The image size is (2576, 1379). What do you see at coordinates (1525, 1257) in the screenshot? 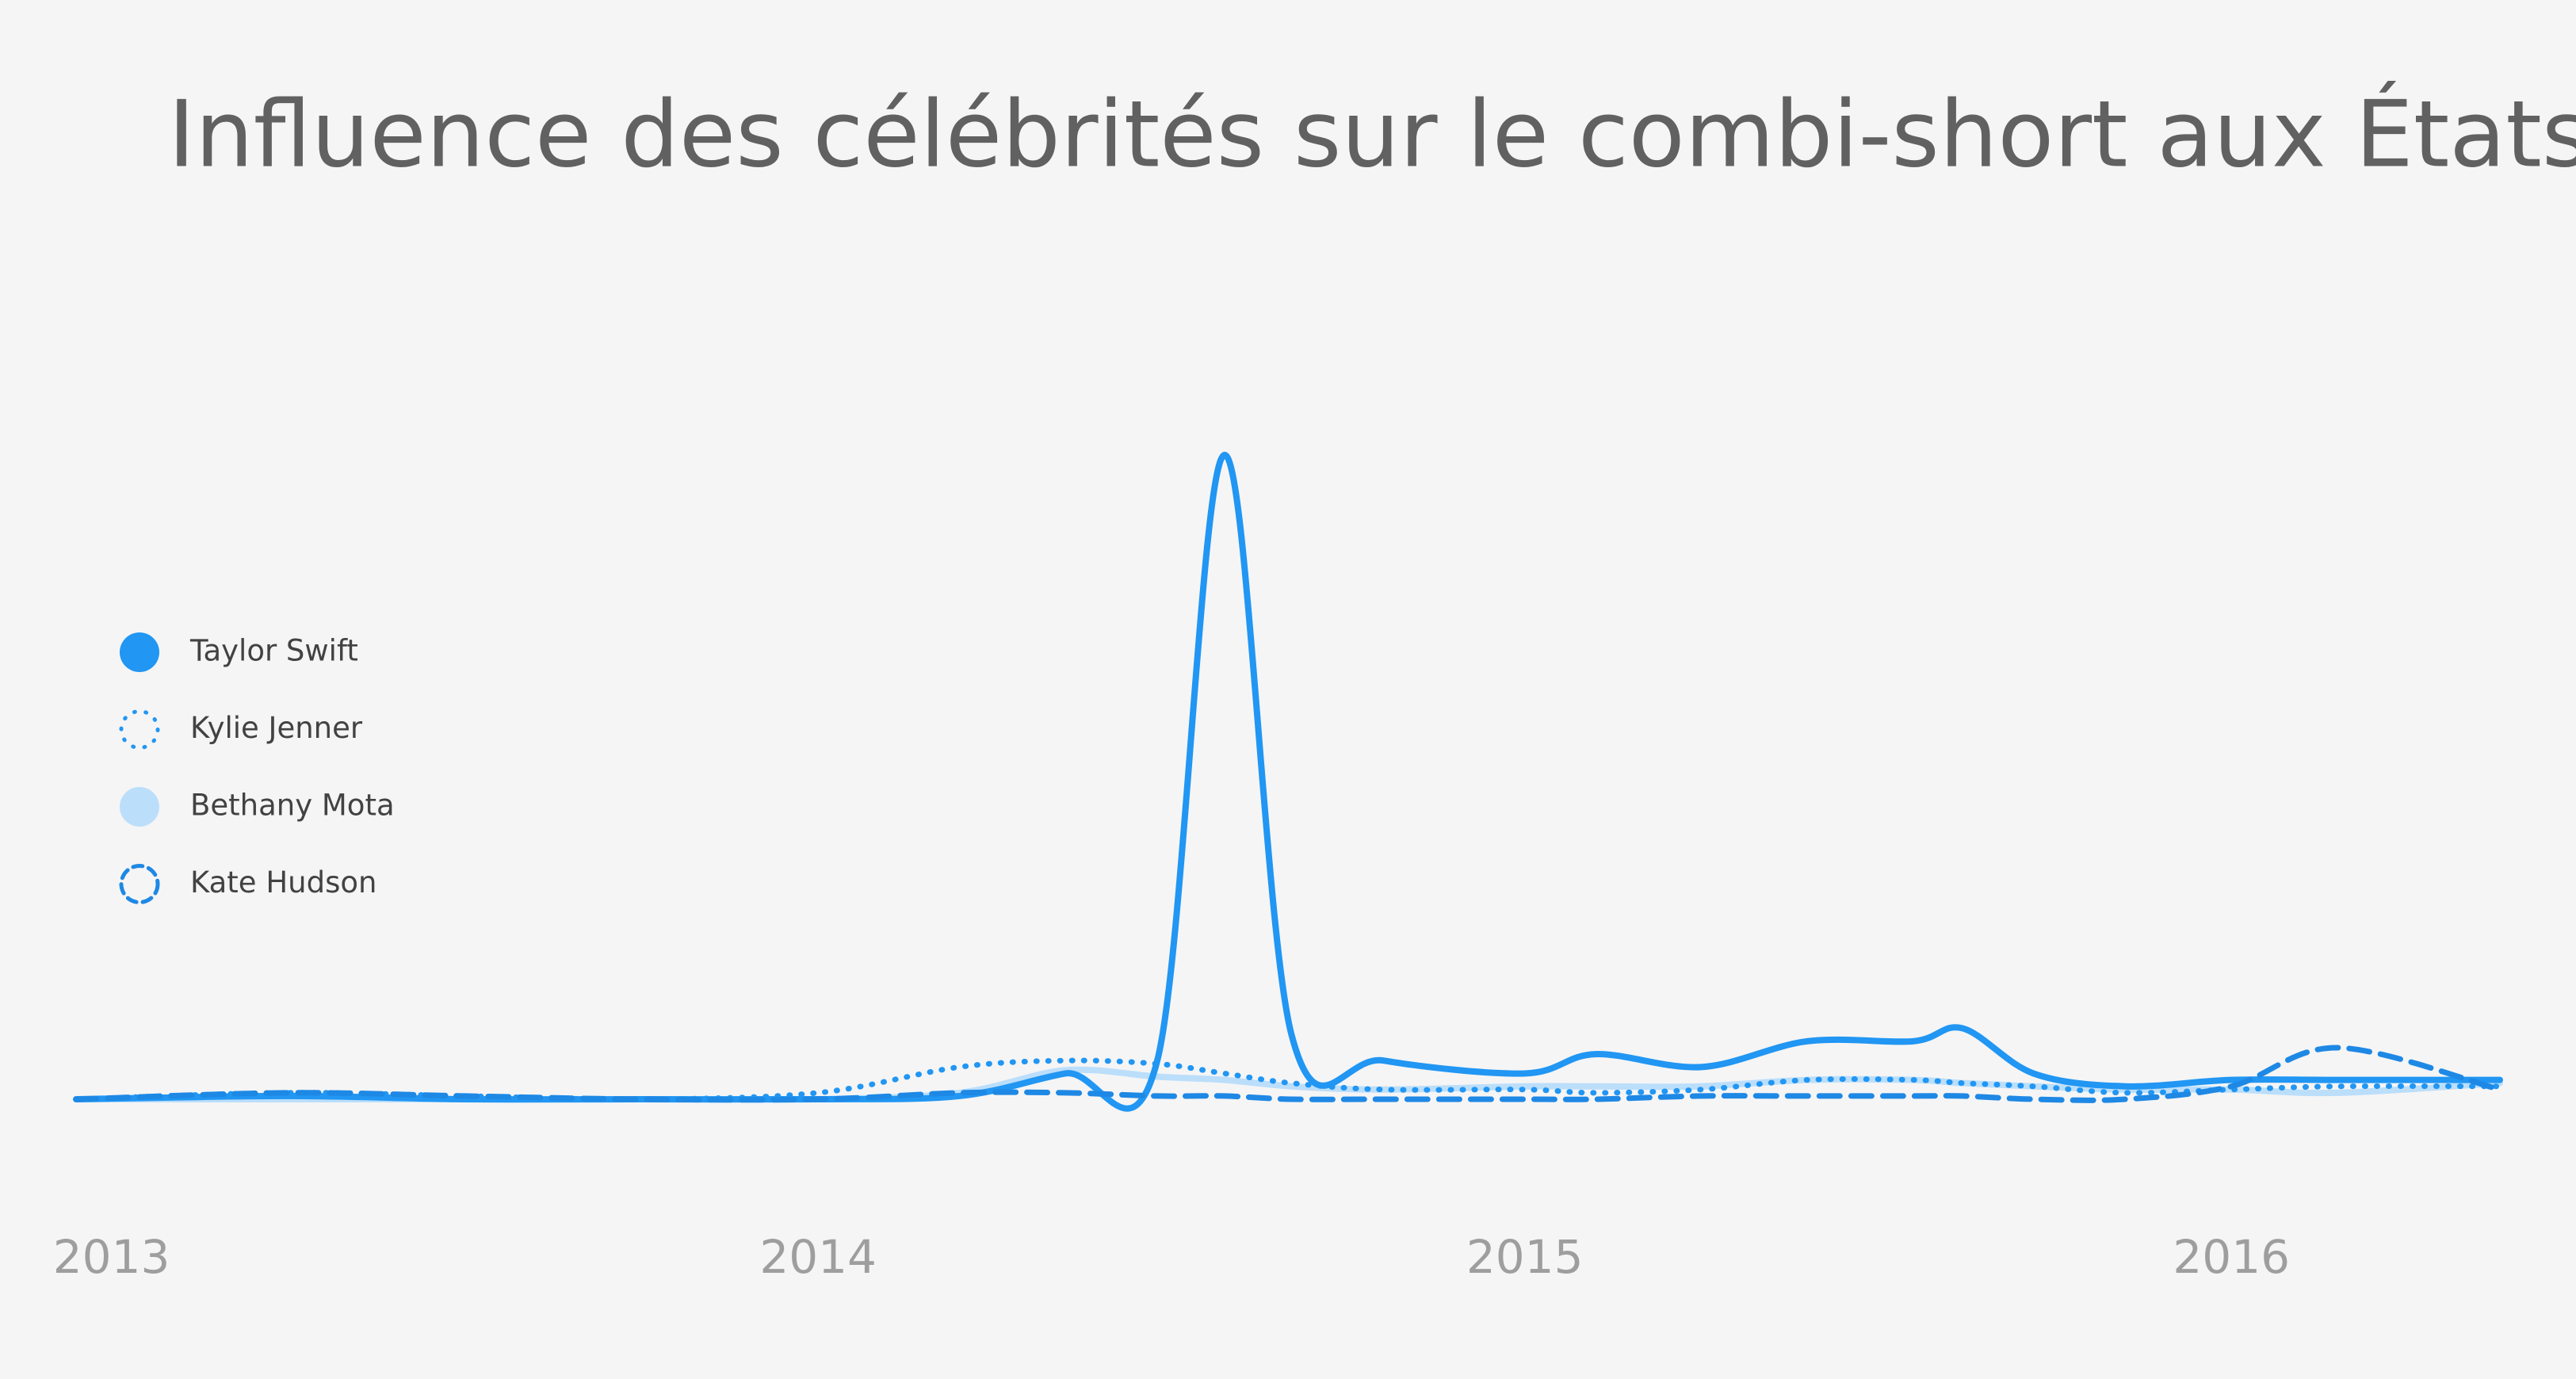
I see `x-tick-label: 2015` at bounding box center [1525, 1257].